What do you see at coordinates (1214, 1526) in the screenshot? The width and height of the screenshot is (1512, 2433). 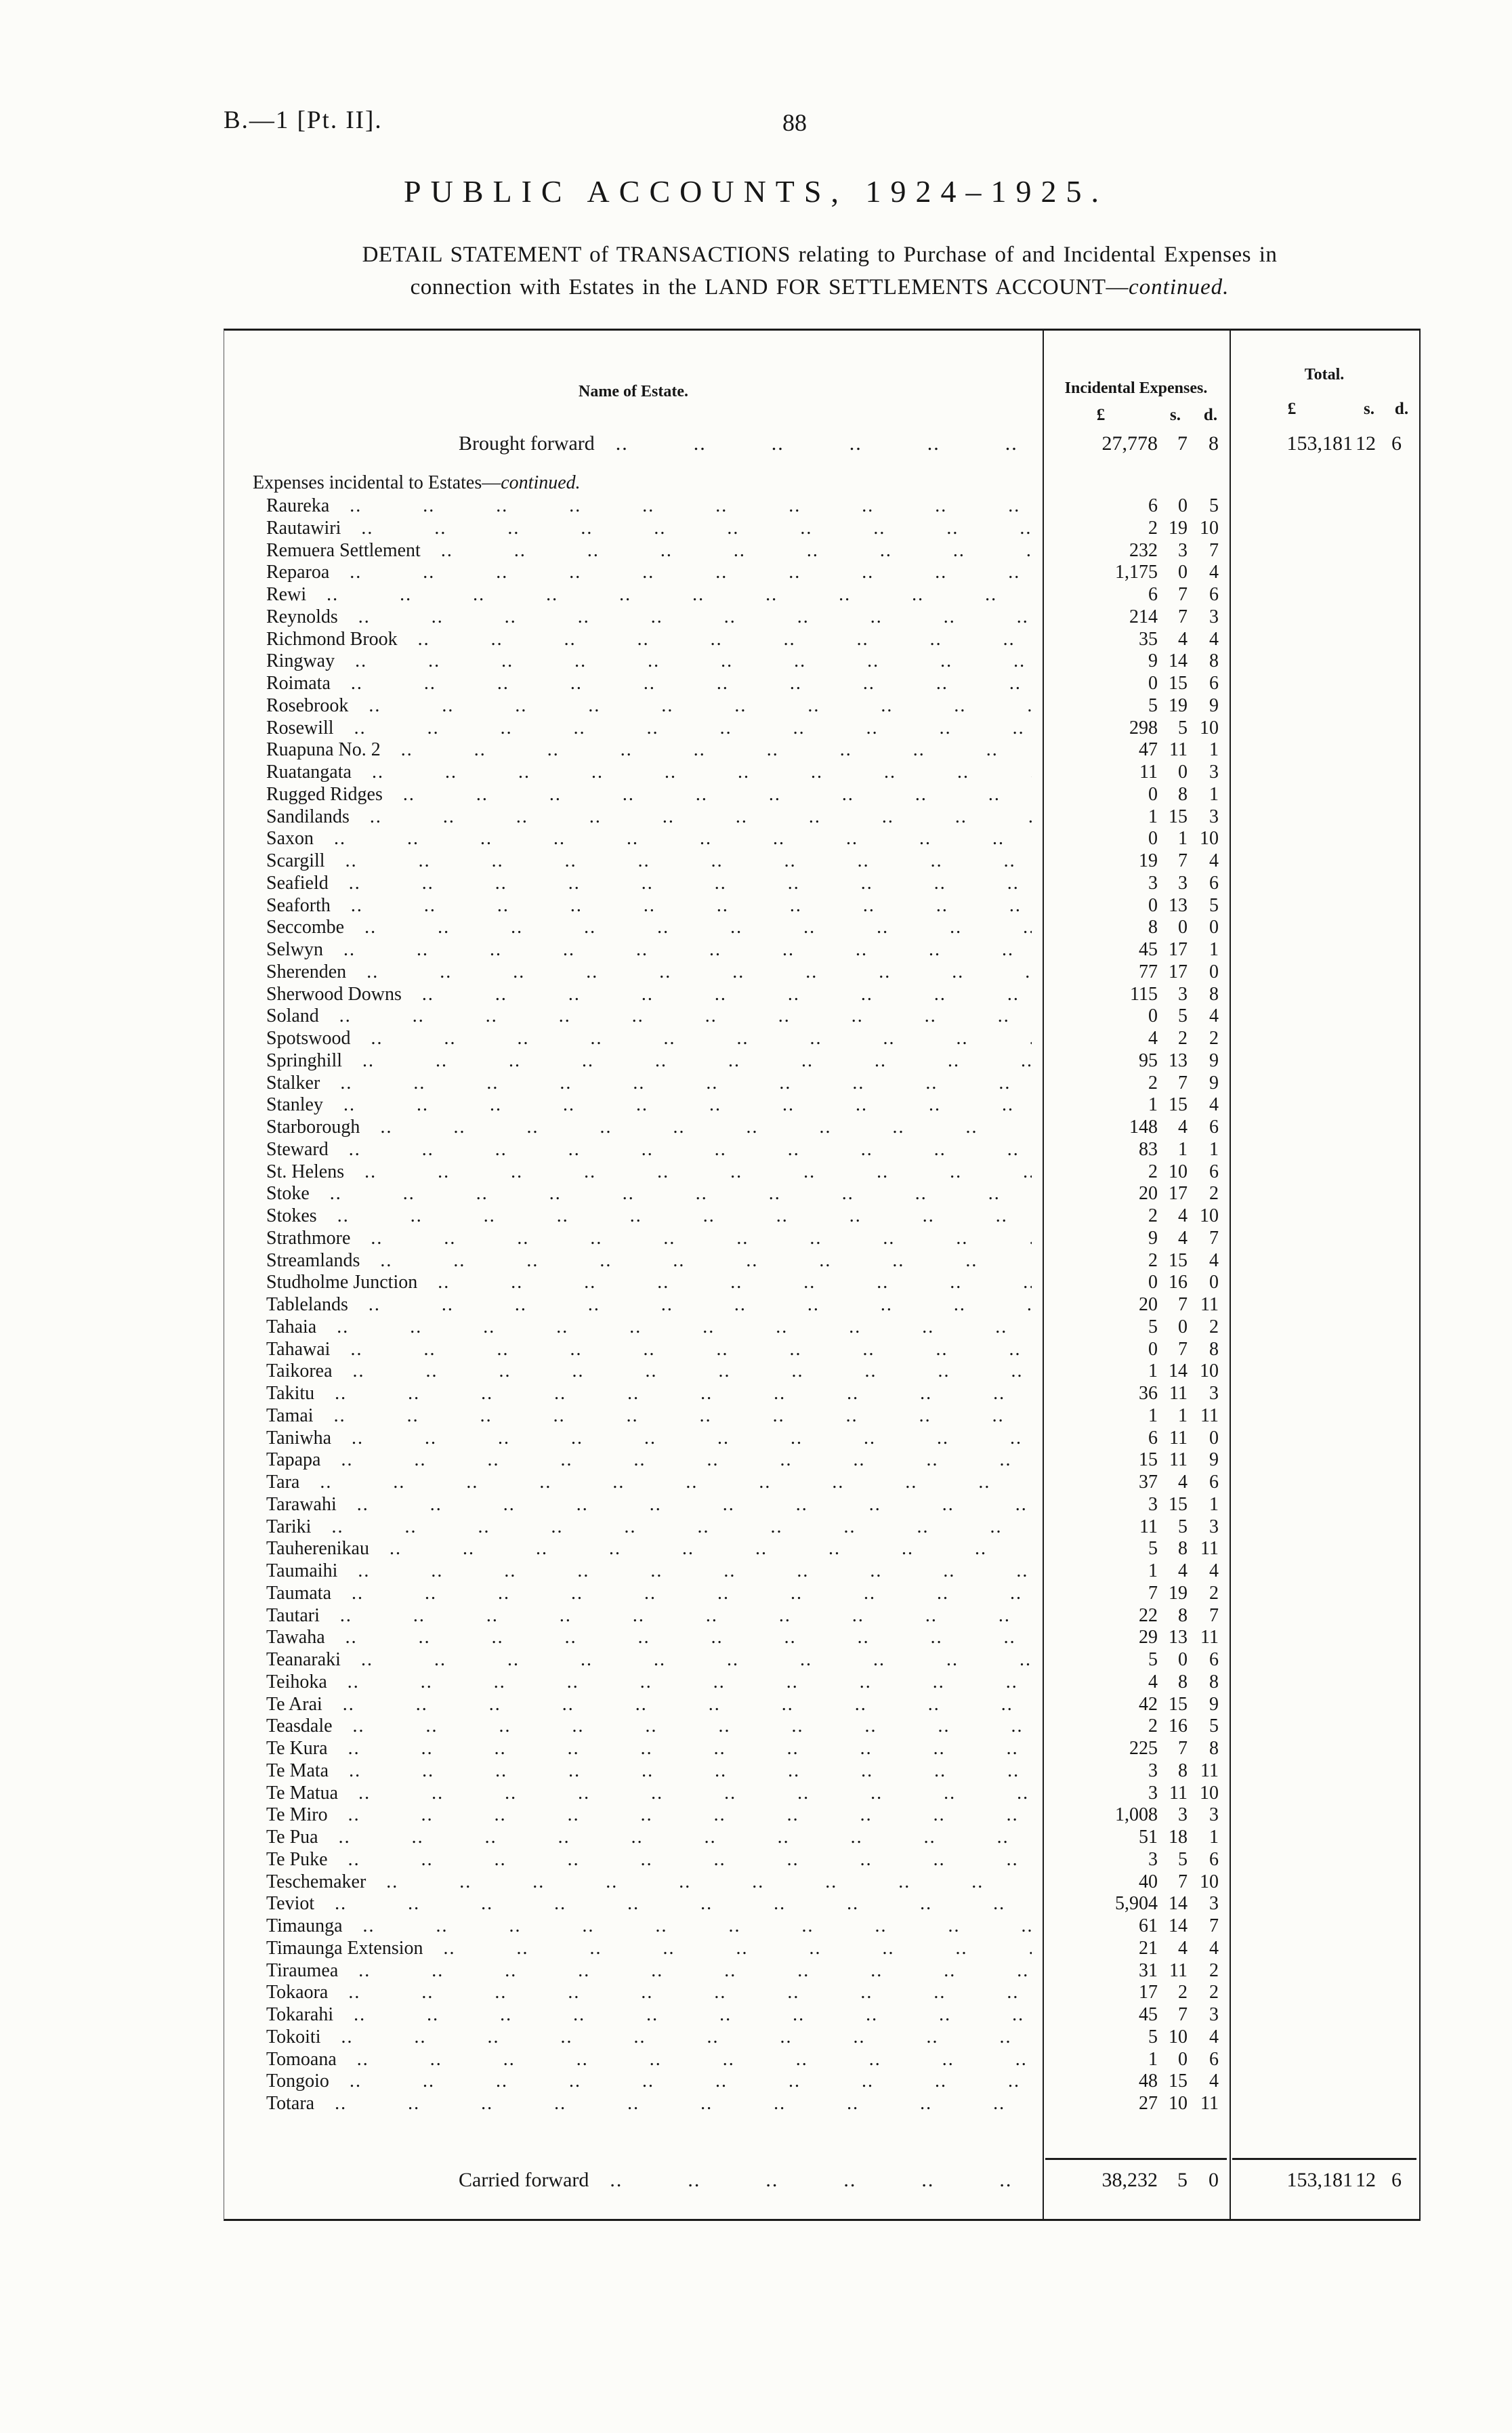 I see `pence-value: 3` at bounding box center [1214, 1526].